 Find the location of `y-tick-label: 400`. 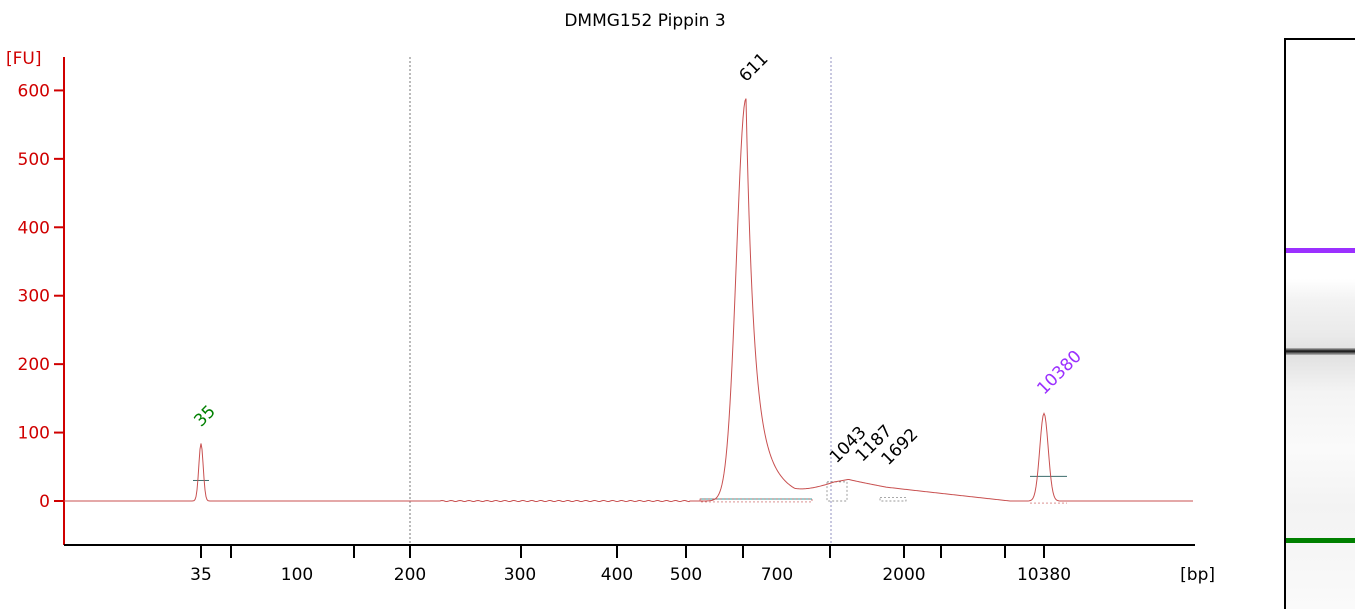

y-tick-label: 400 is located at coordinates (34, 228).